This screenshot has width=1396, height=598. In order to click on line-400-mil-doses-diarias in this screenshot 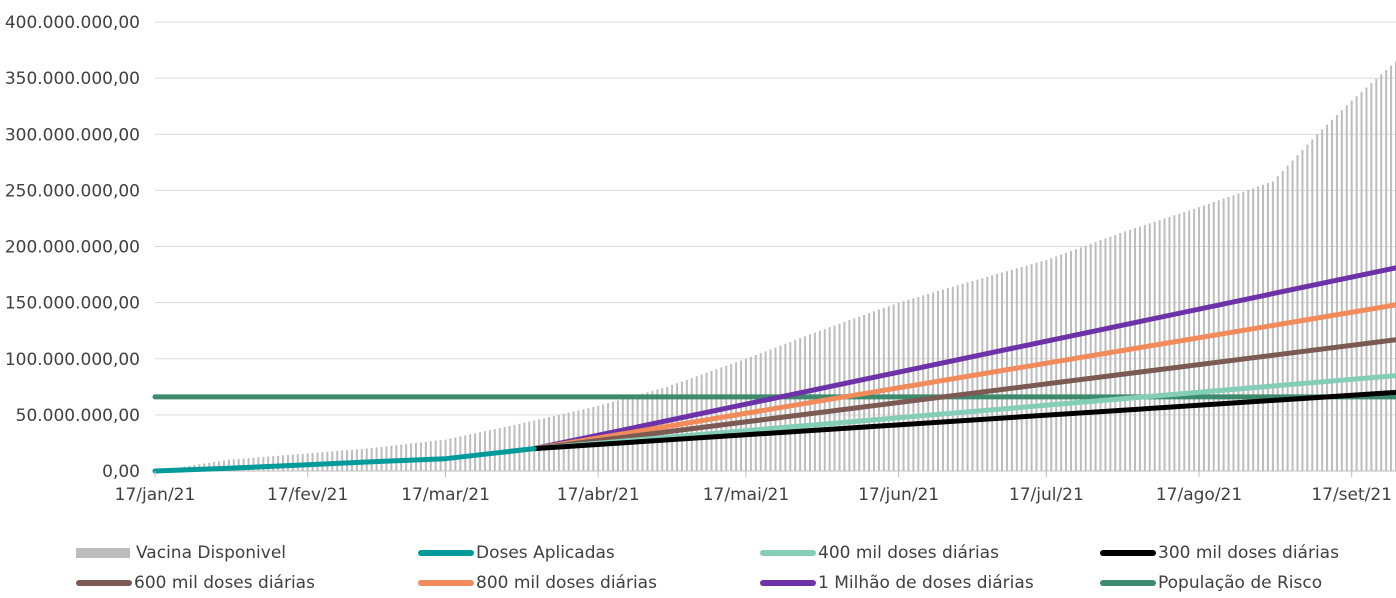, I will do `click(963, 412)`.